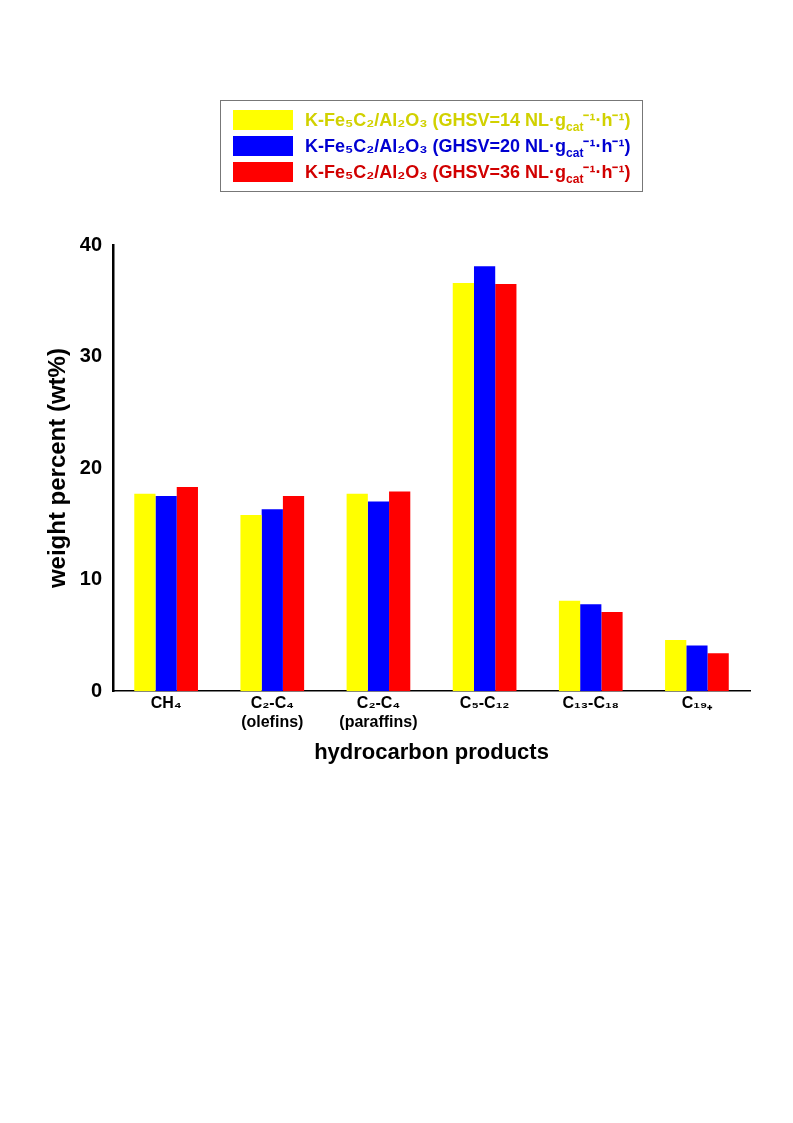 The height and width of the screenshot is (1123, 793). I want to click on y-axis-title: weight percent (wt%), so click(57, 469).